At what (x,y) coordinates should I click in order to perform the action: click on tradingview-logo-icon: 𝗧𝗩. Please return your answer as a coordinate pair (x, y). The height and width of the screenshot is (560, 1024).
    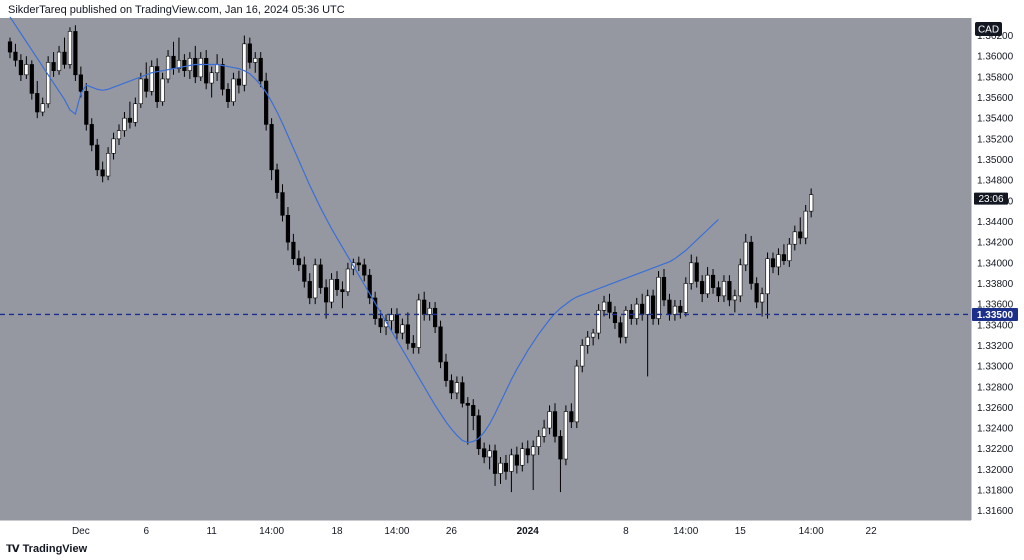
    Looking at the image, I should click on (13, 549).